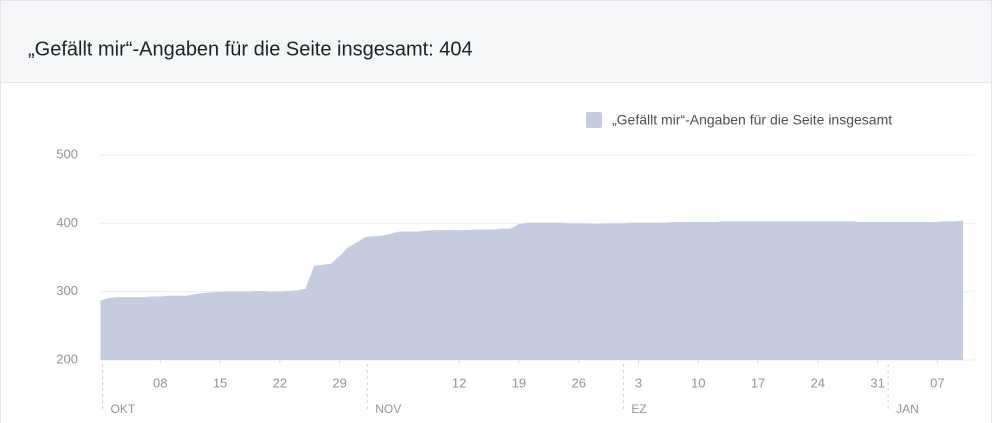 The height and width of the screenshot is (423, 992). I want to click on y-tick-label: 200, so click(67, 358).